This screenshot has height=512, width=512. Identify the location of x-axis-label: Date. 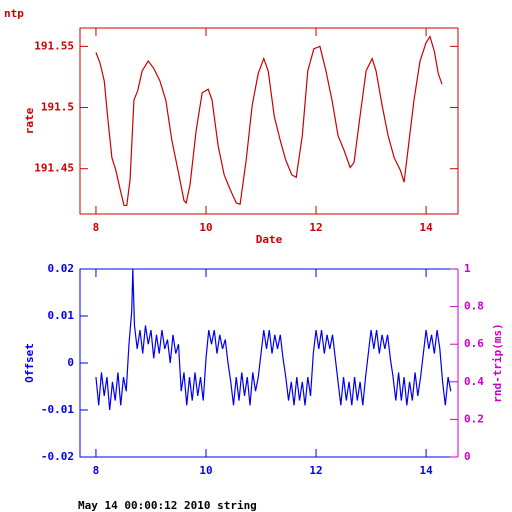
(269, 239).